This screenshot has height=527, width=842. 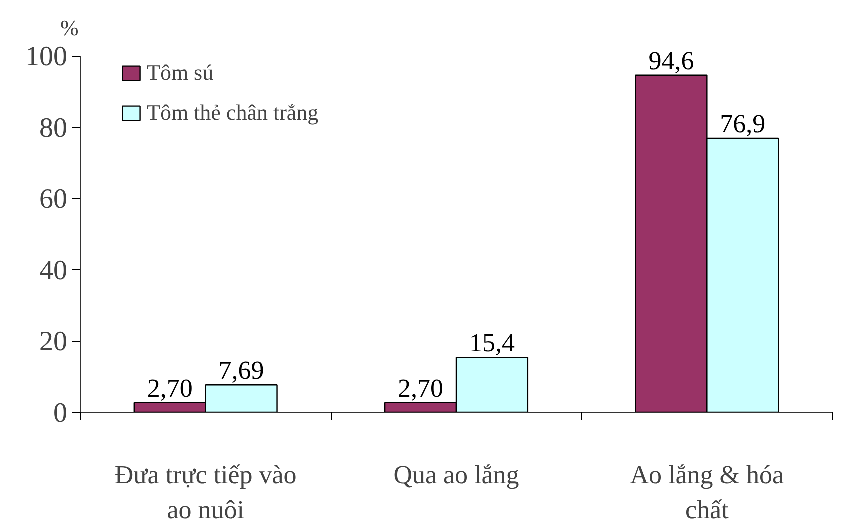 I want to click on y-tick-label: 60, so click(x=54, y=200).